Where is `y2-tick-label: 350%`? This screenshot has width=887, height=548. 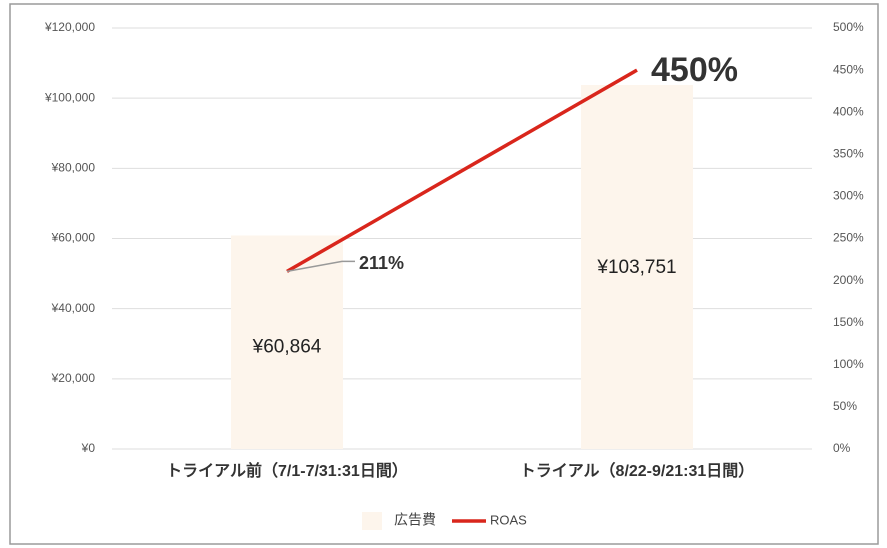 y2-tick-label: 350% is located at coordinates (848, 153).